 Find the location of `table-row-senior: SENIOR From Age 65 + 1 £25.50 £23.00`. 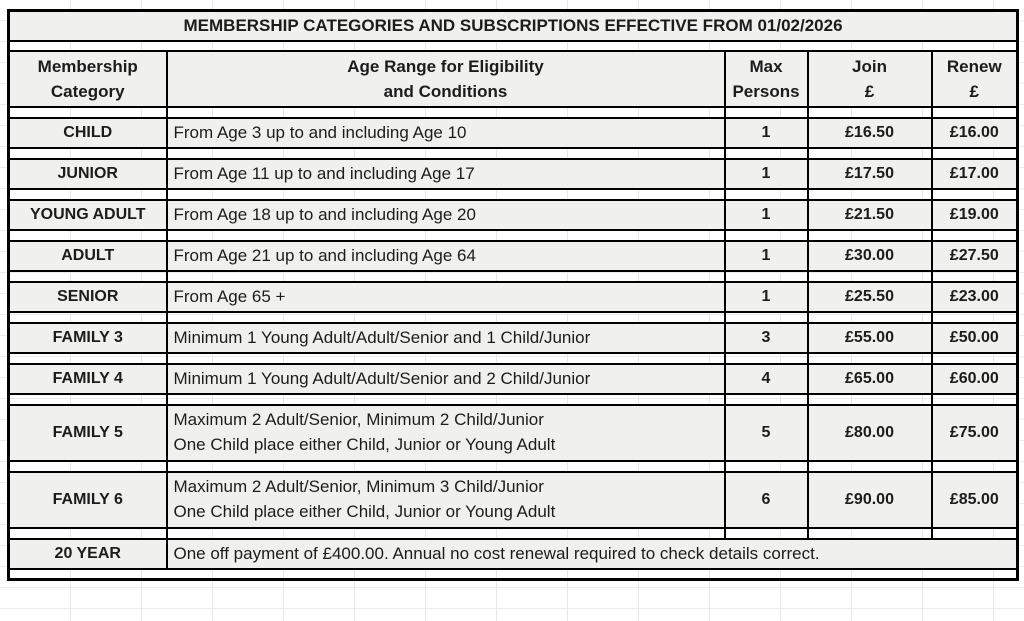

table-row-senior: SENIOR From Age 65 + 1 £25.50 £23.00 is located at coordinates (513, 297).